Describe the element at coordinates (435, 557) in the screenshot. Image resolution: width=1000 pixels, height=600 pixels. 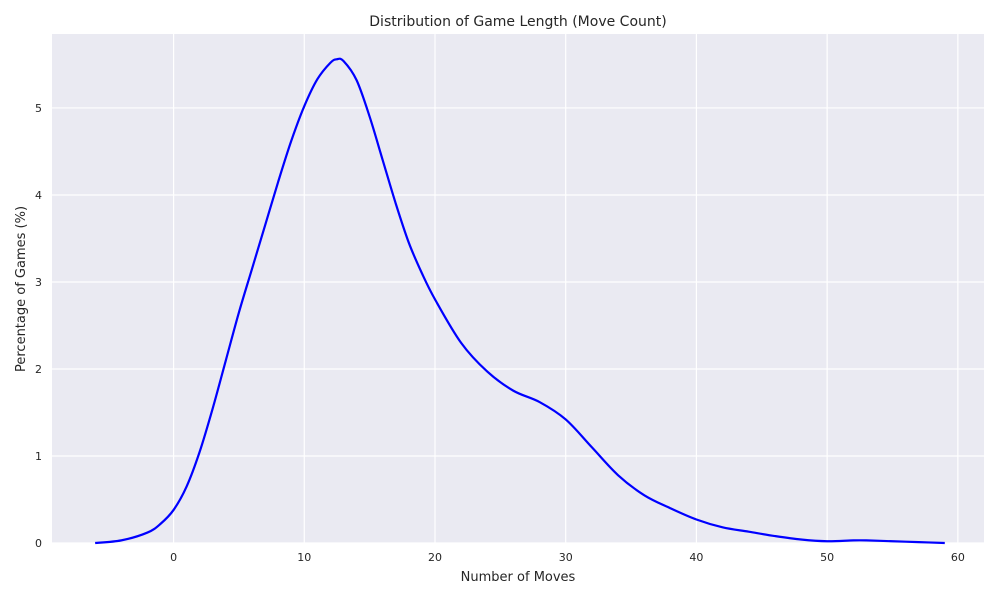
I see `x-tick-label: 20` at that location.